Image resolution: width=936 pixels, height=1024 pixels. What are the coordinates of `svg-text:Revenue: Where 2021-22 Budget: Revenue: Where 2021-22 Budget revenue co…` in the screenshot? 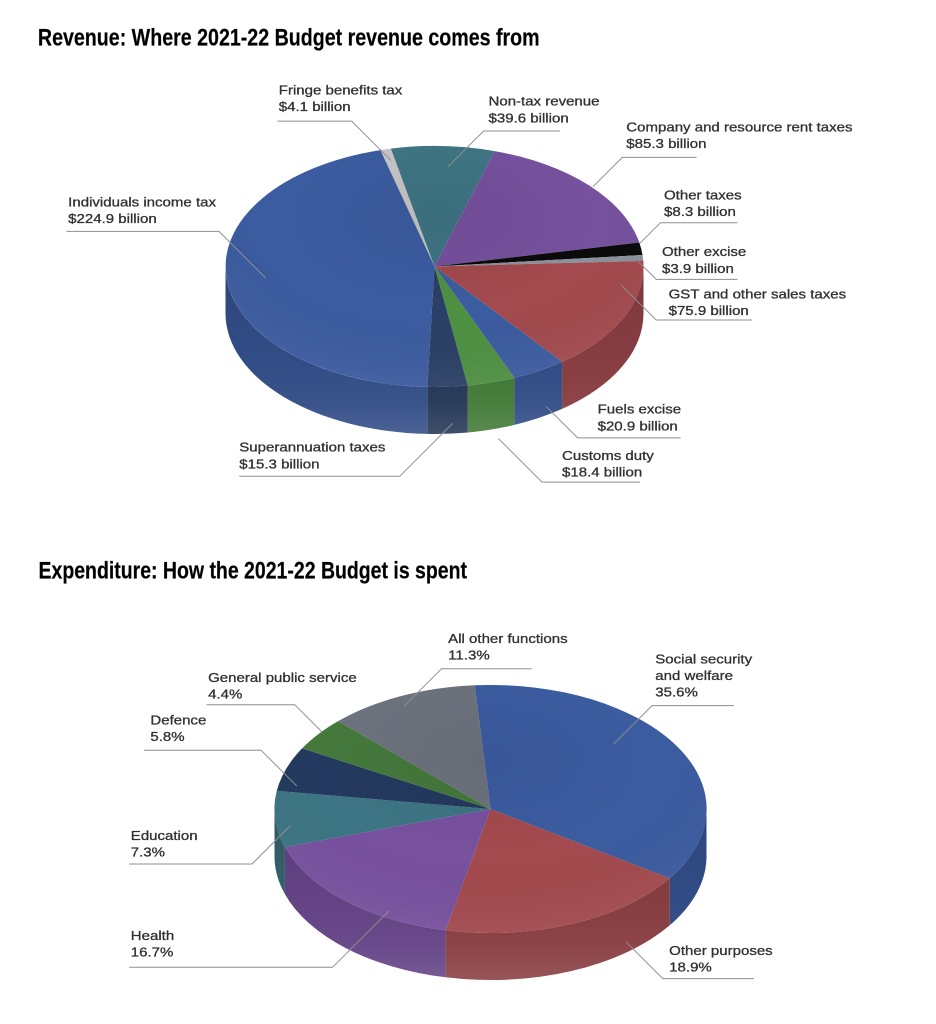 It's located at (289, 37).